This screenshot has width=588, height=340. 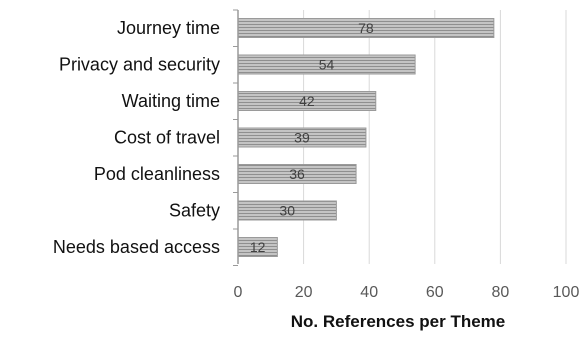 What do you see at coordinates (398, 321) in the screenshot?
I see `x-axis-title: No. References per Theme` at bounding box center [398, 321].